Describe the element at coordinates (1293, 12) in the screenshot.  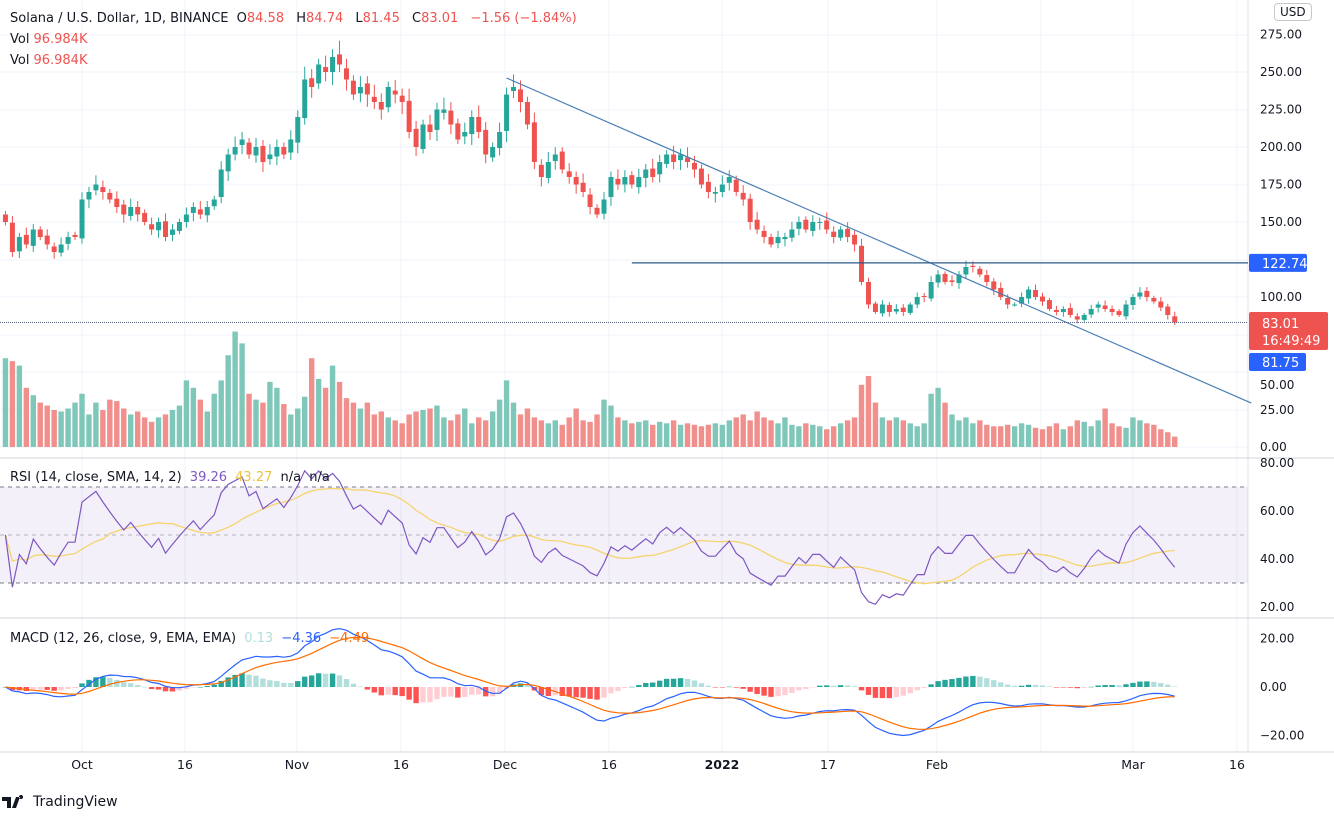
I see `currency-button: USD` at that location.